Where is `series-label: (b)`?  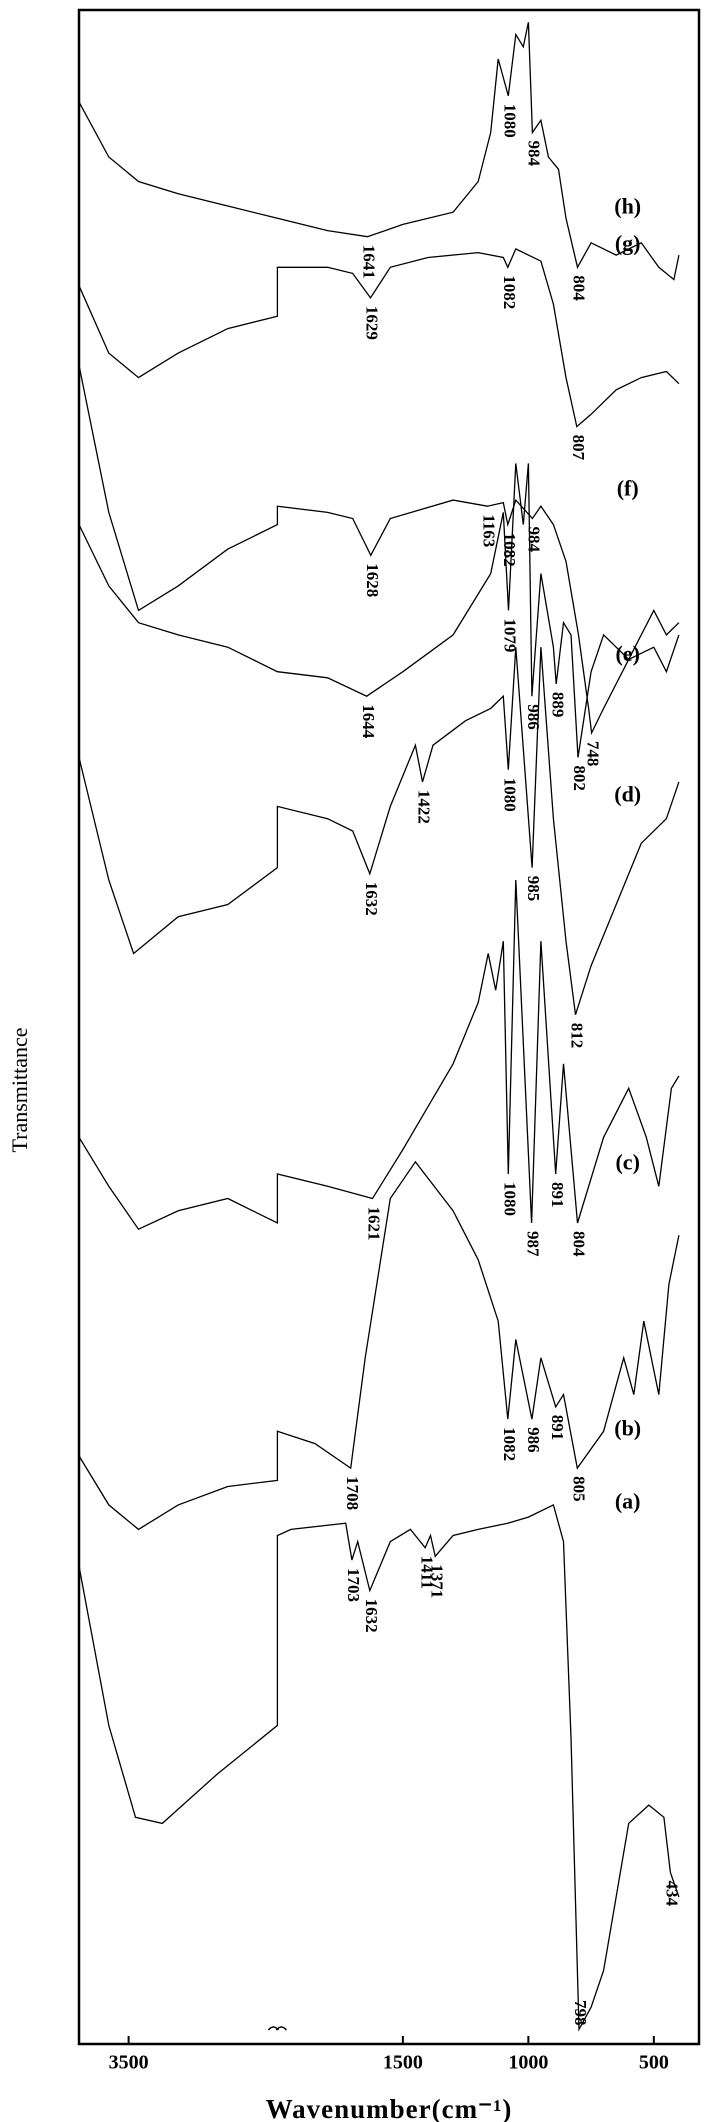
series-label: (b) is located at coordinates (627, 1427).